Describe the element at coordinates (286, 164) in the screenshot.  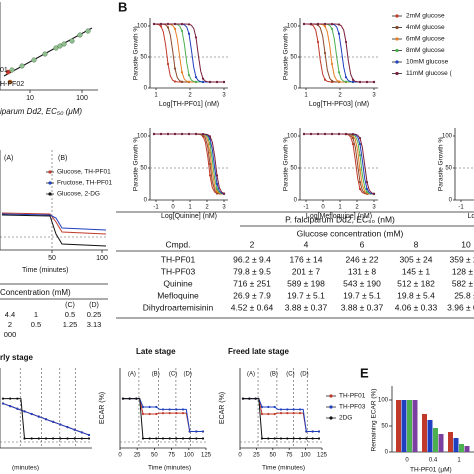
I see `y-axis-label: Parasite Growth %` at that location.